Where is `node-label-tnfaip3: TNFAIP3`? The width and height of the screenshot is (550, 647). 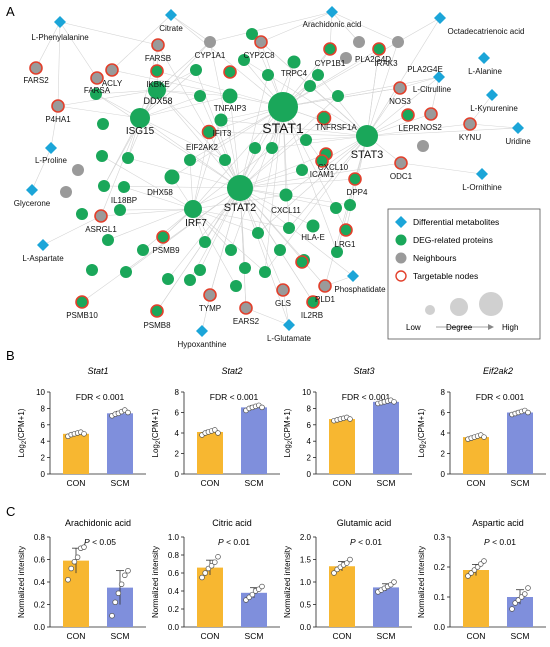
node-label-tnfaip3: TNFAIP3 is located at coordinates (230, 108).